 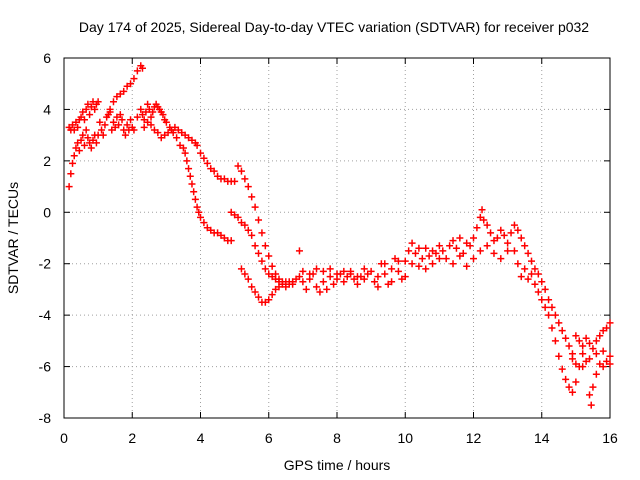 I want to click on y-tick-label: 2, so click(x=47, y=161).